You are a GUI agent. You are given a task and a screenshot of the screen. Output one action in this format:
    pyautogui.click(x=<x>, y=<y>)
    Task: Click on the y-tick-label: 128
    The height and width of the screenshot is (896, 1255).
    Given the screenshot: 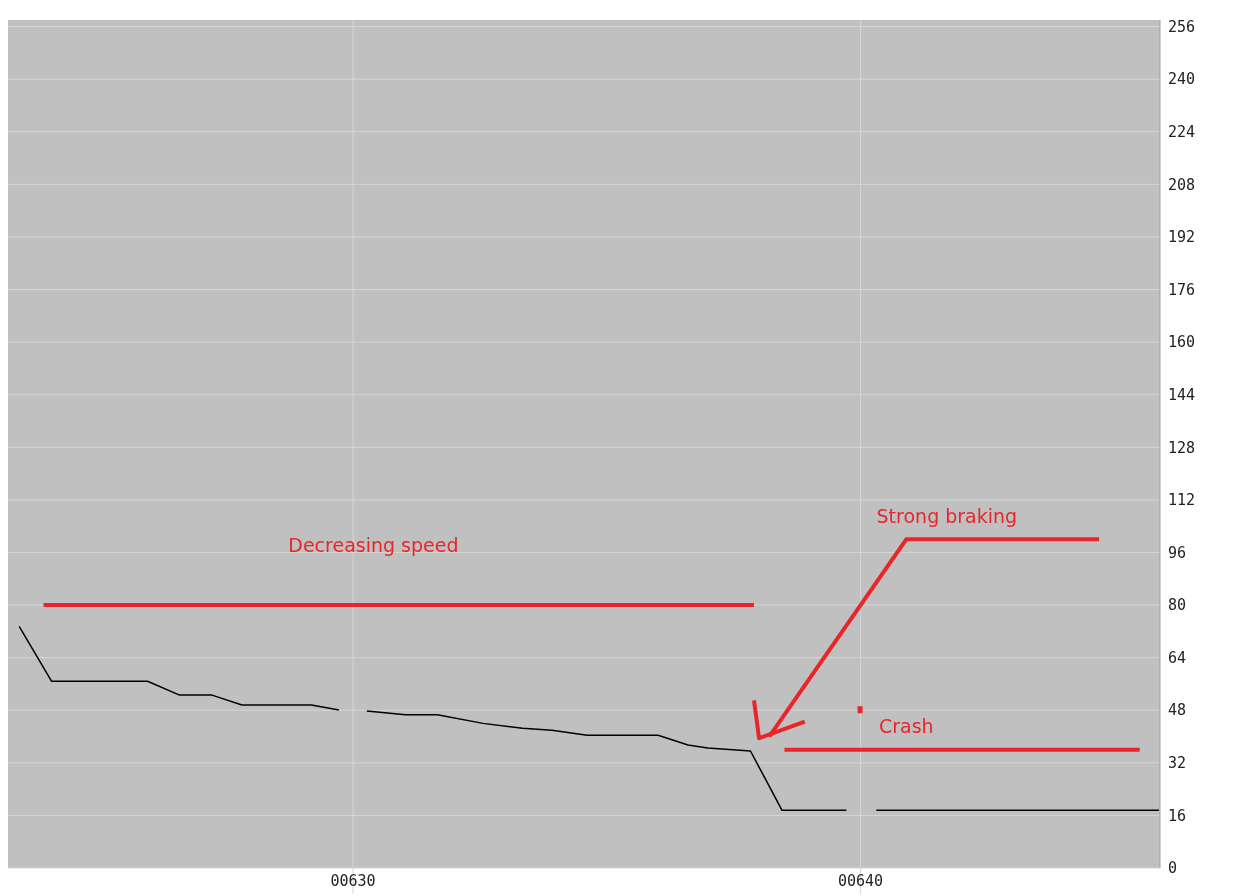 What is the action you would take?
    pyautogui.click(x=1182, y=447)
    